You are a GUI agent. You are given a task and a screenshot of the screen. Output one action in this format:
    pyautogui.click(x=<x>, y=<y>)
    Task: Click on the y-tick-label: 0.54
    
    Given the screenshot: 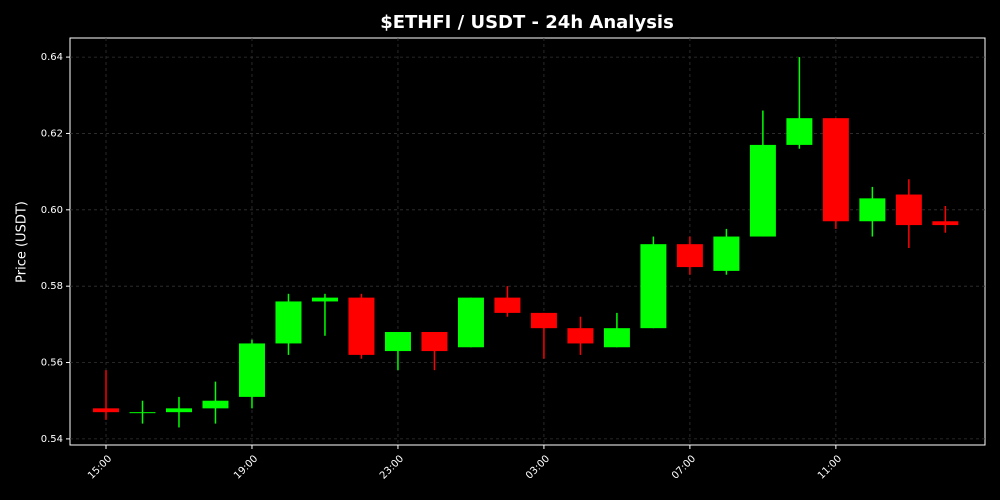 What is the action you would take?
    pyautogui.click(x=52, y=439)
    